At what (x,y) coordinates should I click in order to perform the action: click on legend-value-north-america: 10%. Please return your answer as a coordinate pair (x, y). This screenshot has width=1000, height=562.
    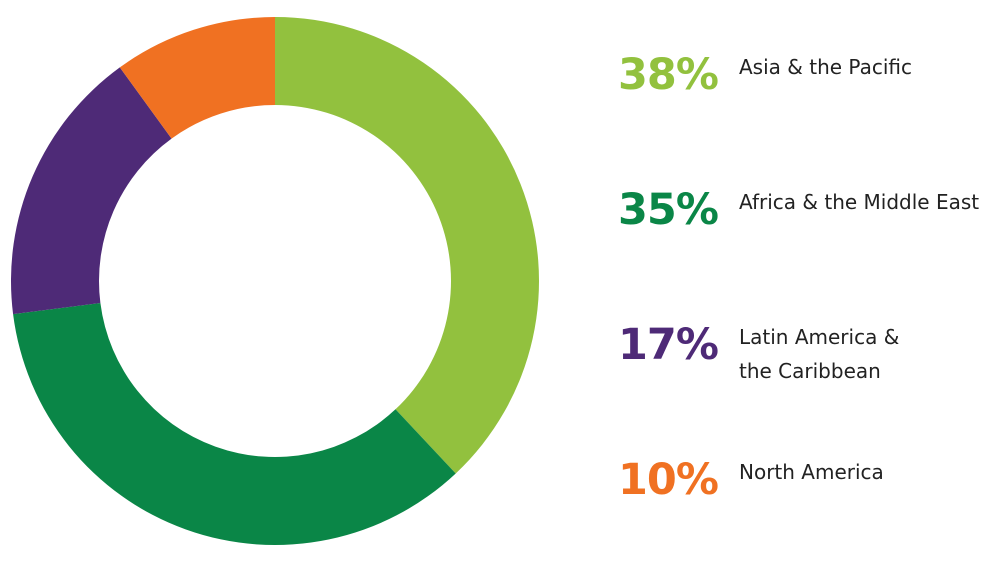
    Looking at the image, I should click on (668, 480).